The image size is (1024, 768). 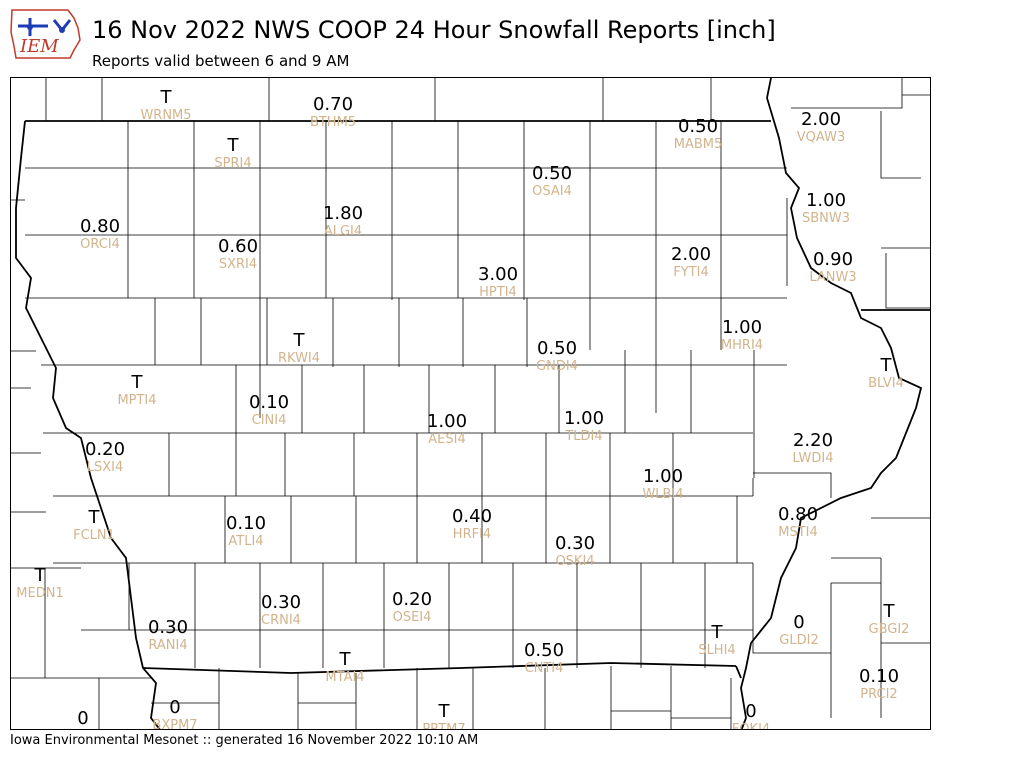 I want to click on station-value: 2.20, so click(x=813, y=440).